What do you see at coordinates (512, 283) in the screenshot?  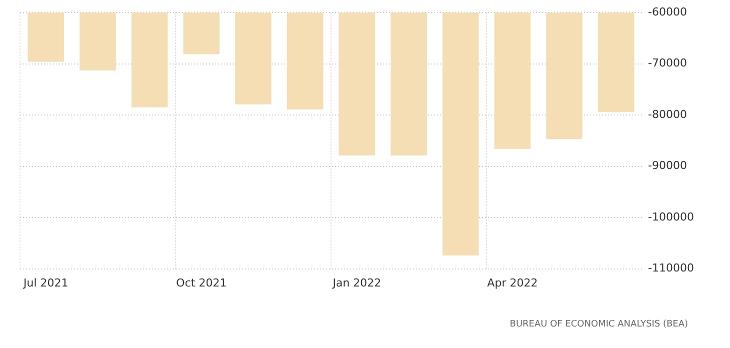 I see `x-tick-label: Apr 2022` at bounding box center [512, 283].